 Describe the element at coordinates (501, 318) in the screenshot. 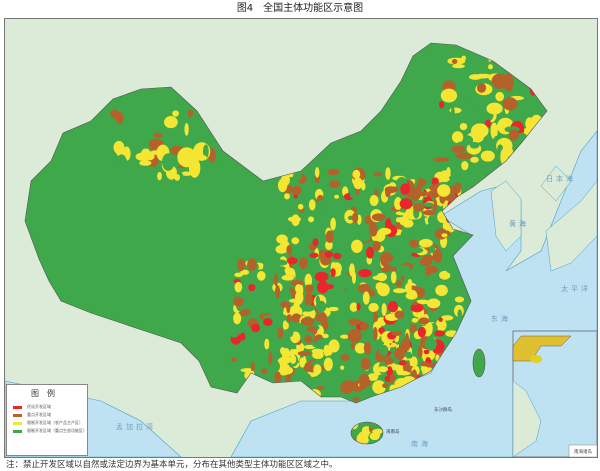

I see `sea-label: 东海` at that location.